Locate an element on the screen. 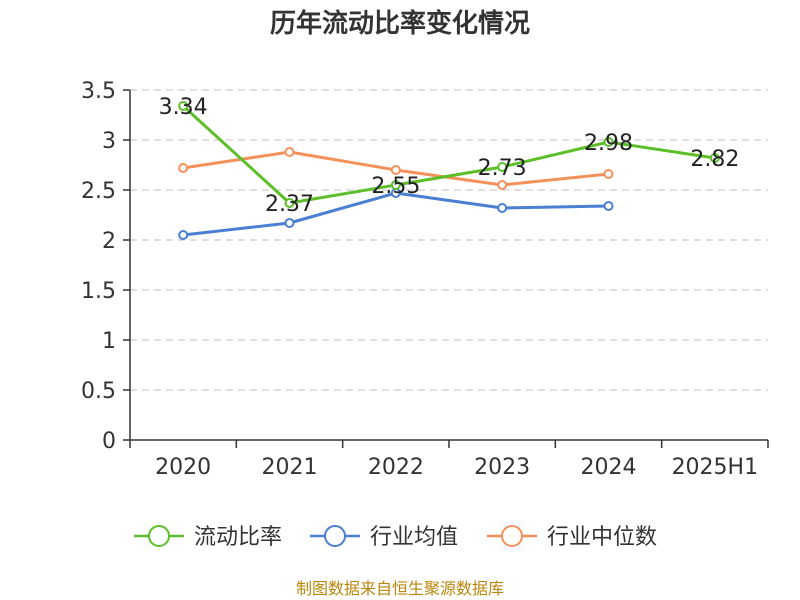 The width and height of the screenshot is (800, 600). data-label: 2.37 is located at coordinates (289, 204).